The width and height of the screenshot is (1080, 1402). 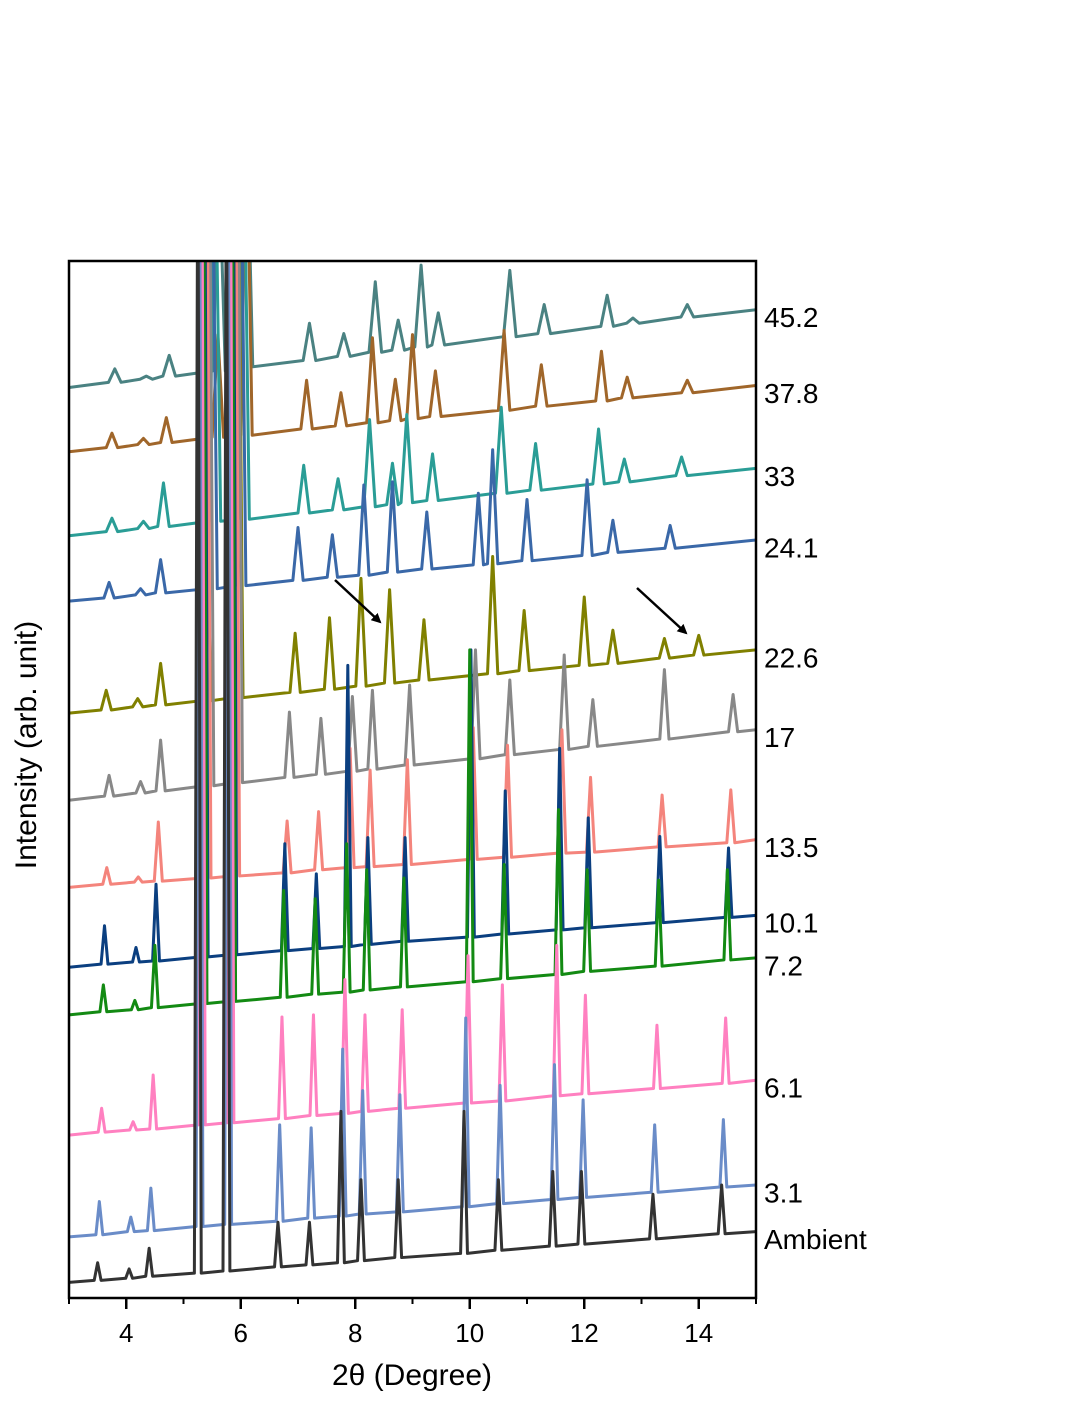 What do you see at coordinates (791, 547) in the screenshot?
I see `series-label: 24.1` at bounding box center [791, 547].